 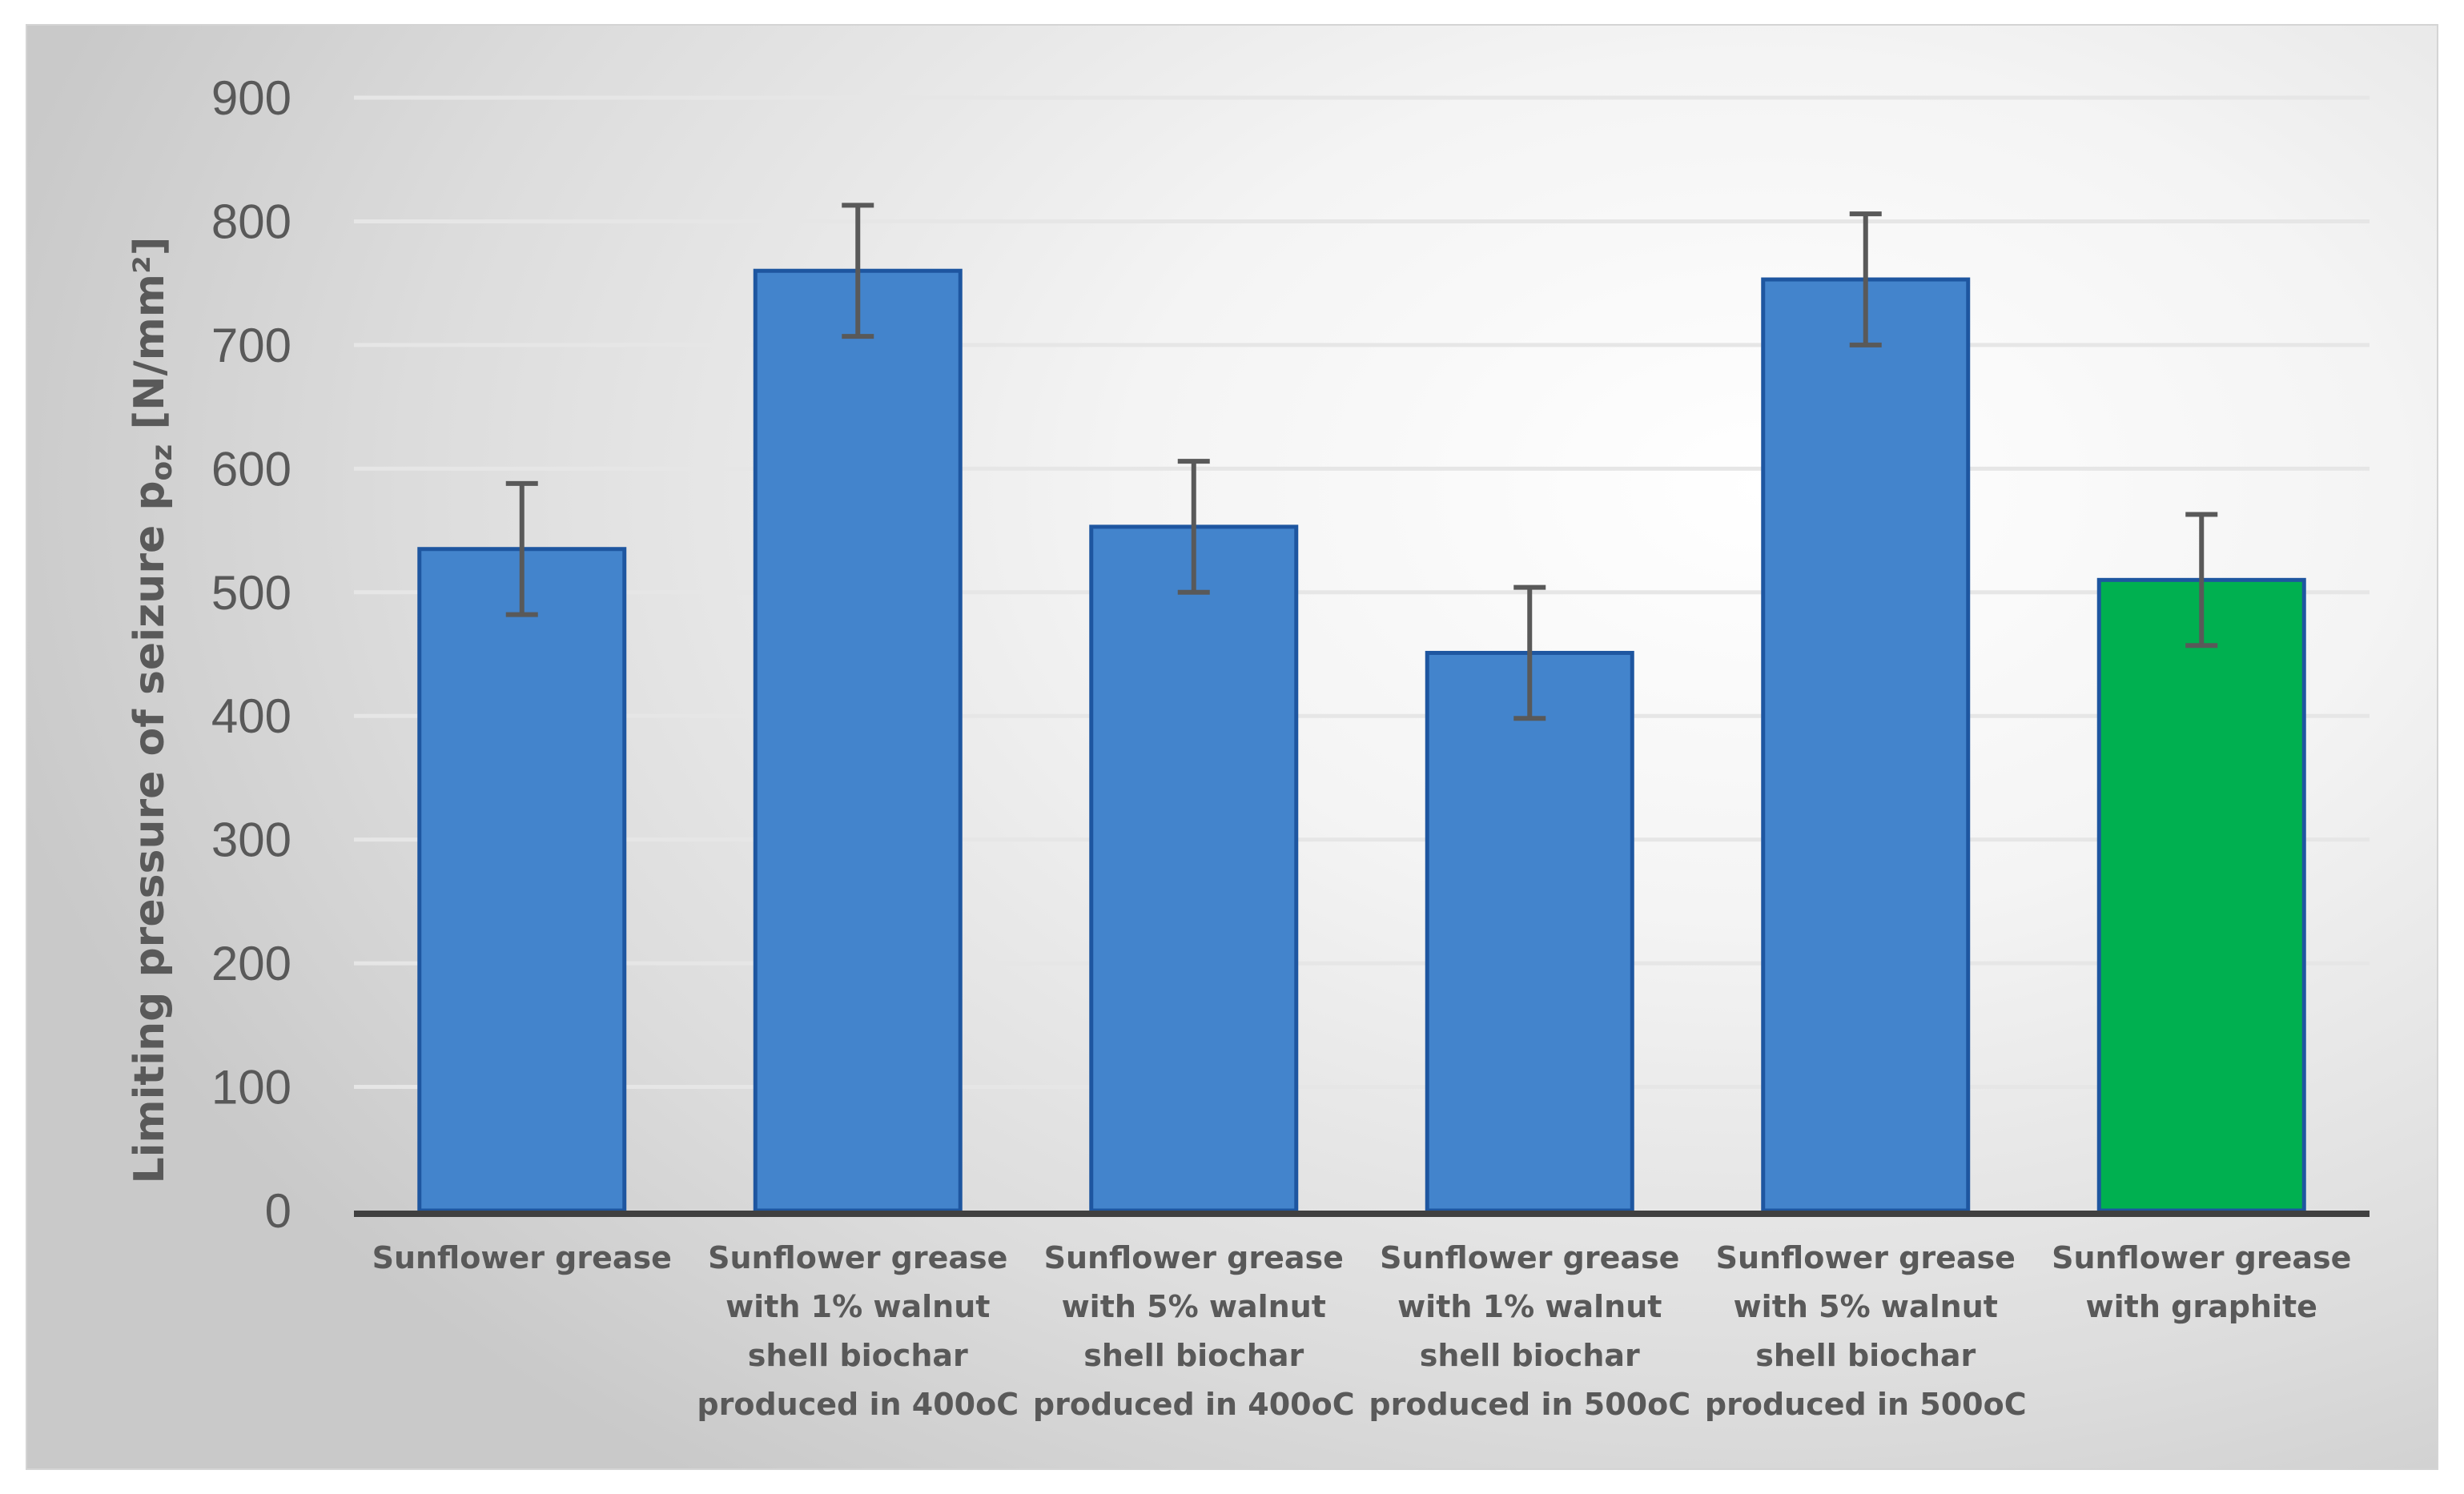 I want to click on y-axis-title: Limiting pressure of seizure poz [N/mm²], so click(x=152, y=709).